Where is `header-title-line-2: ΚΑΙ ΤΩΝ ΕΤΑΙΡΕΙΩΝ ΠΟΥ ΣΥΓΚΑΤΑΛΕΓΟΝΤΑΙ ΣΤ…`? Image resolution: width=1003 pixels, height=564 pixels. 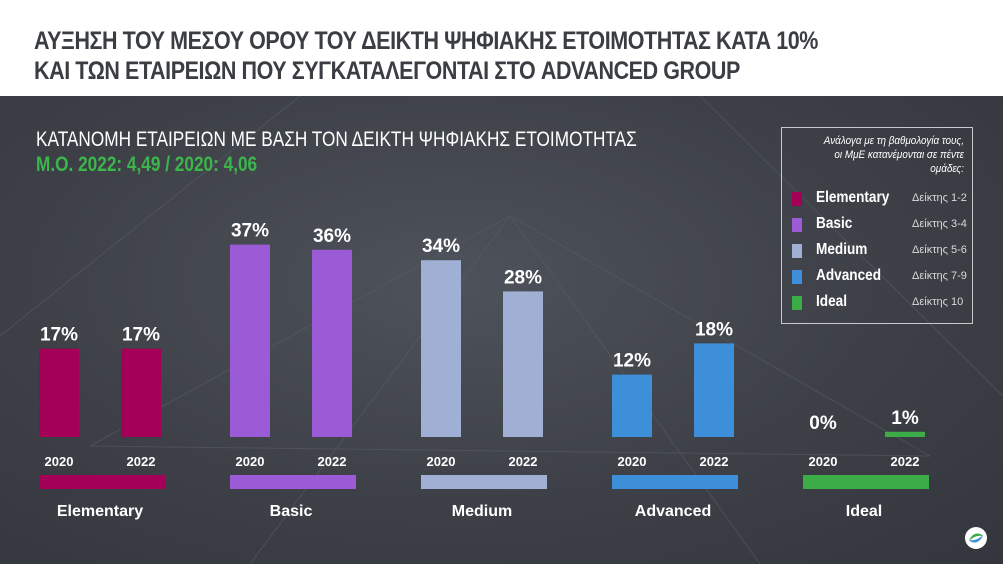 header-title-line-2: ΚΑΙ ΤΩΝ ΕΤΑΙΡΕΙΩΝ ΠΟΥ ΣΥΓΚΑΤΑΛΕΓΟΝΤΑΙ ΣΤ… is located at coordinates (387, 71).